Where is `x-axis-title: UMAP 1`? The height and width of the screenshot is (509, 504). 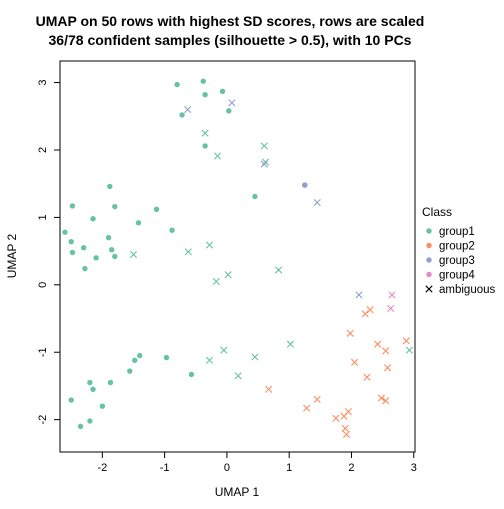
x-axis-title: UMAP 1 is located at coordinates (237, 492).